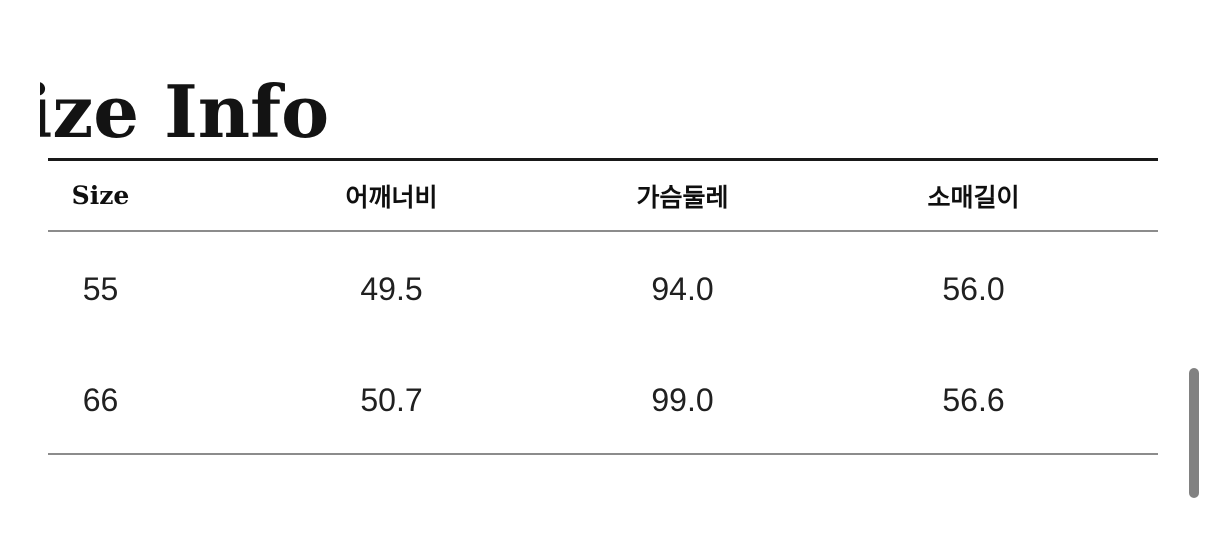  What do you see at coordinates (603, 231) in the screenshot?
I see `header-bottom-border` at bounding box center [603, 231].